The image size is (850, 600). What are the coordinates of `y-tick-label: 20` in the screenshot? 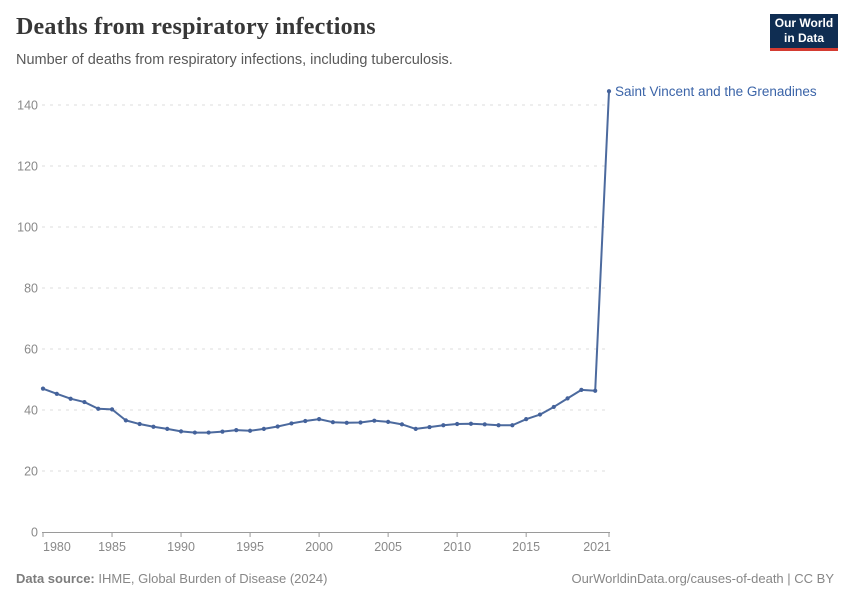 It's located at (31, 472).